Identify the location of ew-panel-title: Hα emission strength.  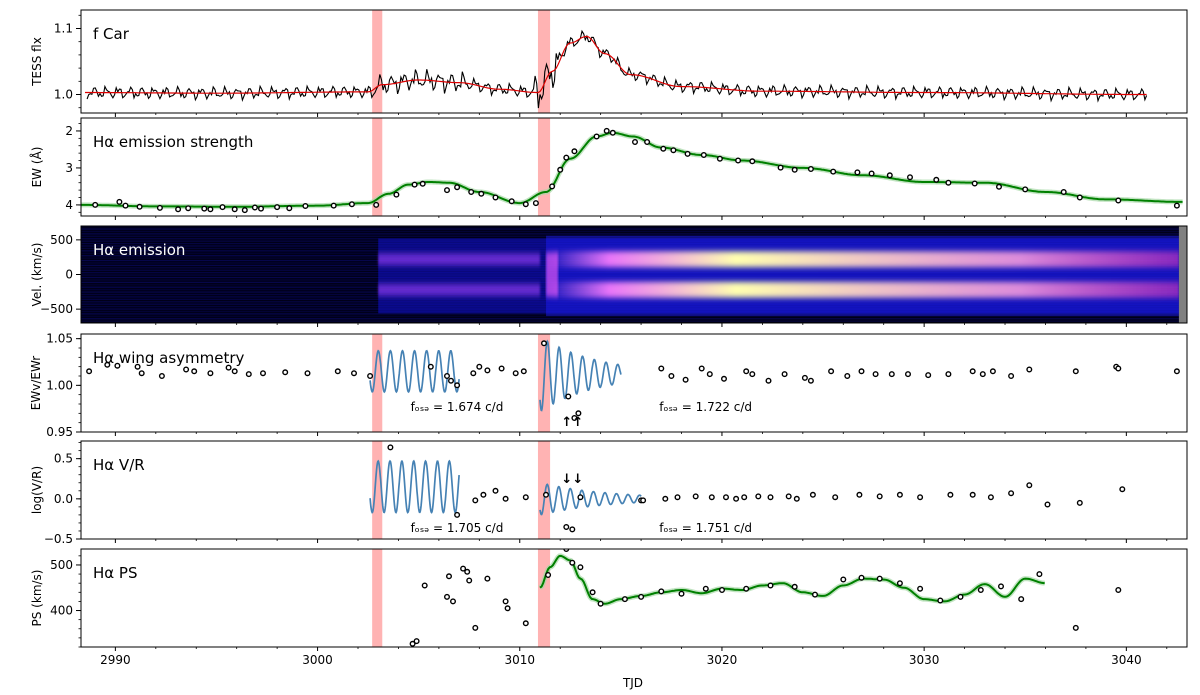
(173, 142).